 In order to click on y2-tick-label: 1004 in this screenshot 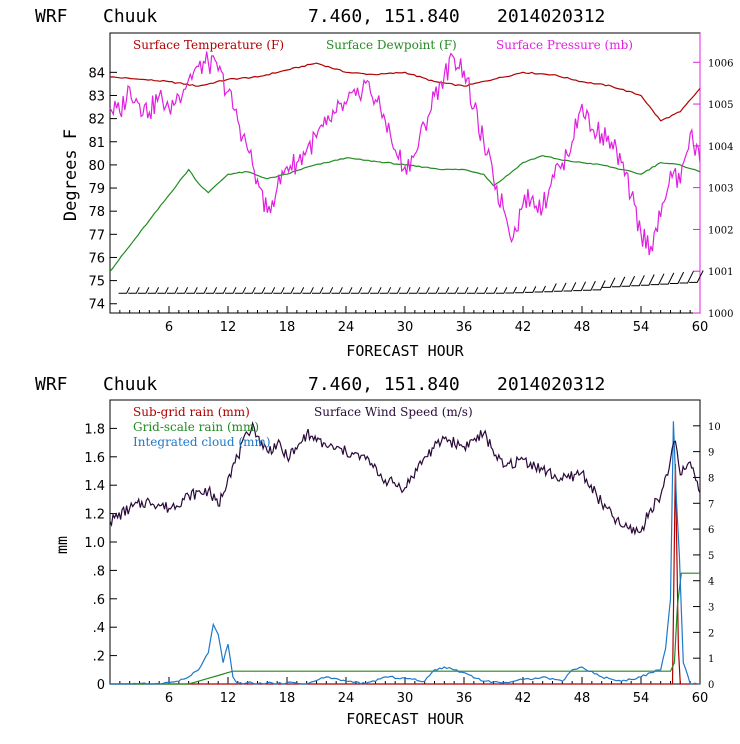, I will do `click(720, 147)`.